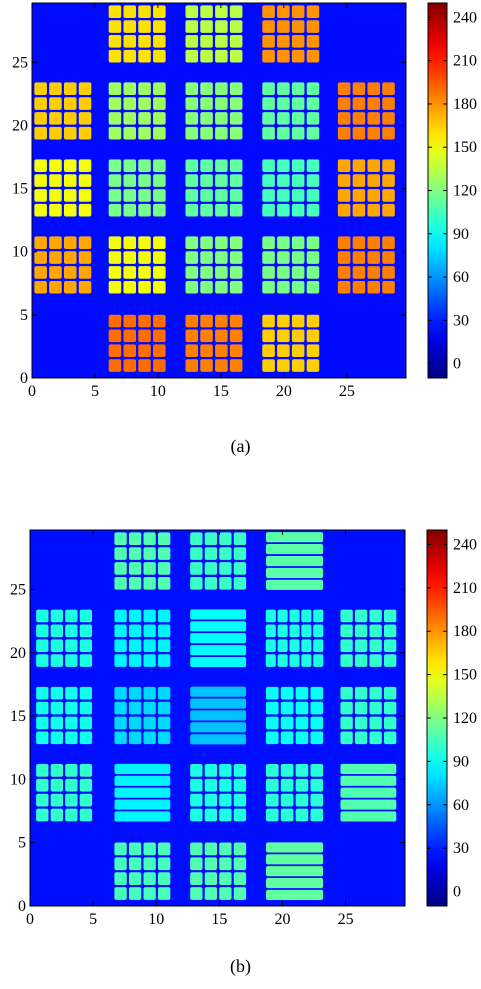  I want to click on x-tick-label: 20, so click(283, 919).